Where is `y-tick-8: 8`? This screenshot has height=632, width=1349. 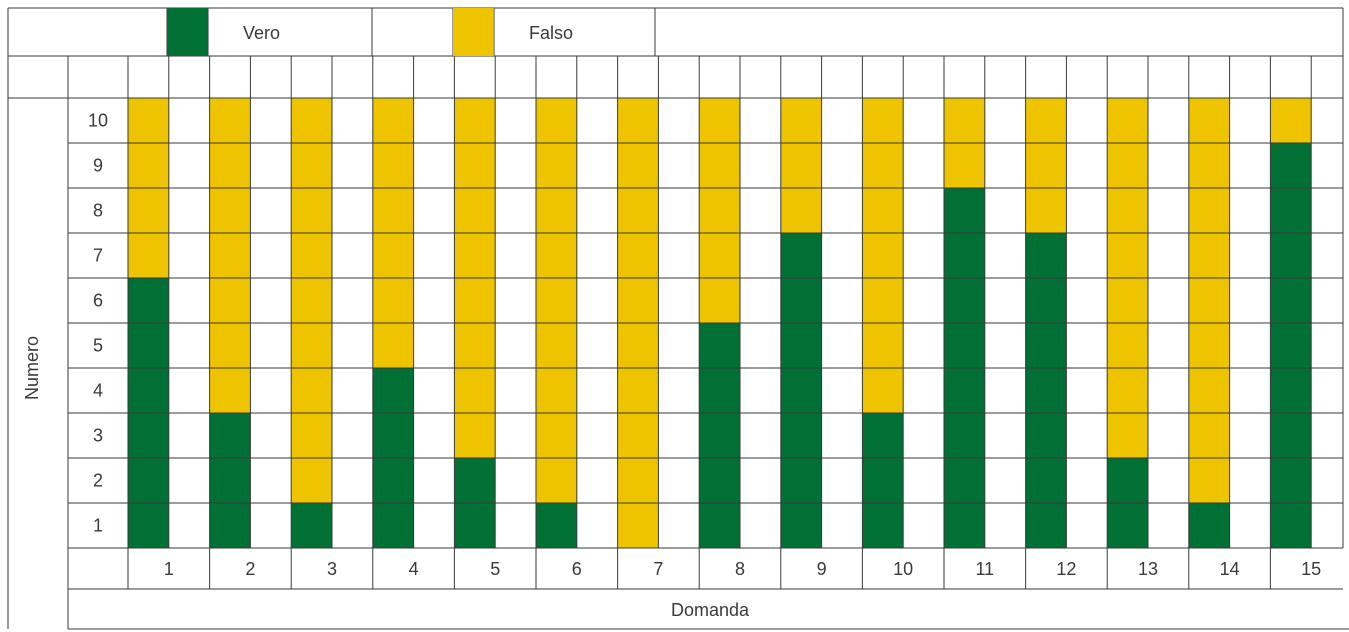
y-tick-8: 8 is located at coordinates (98, 211).